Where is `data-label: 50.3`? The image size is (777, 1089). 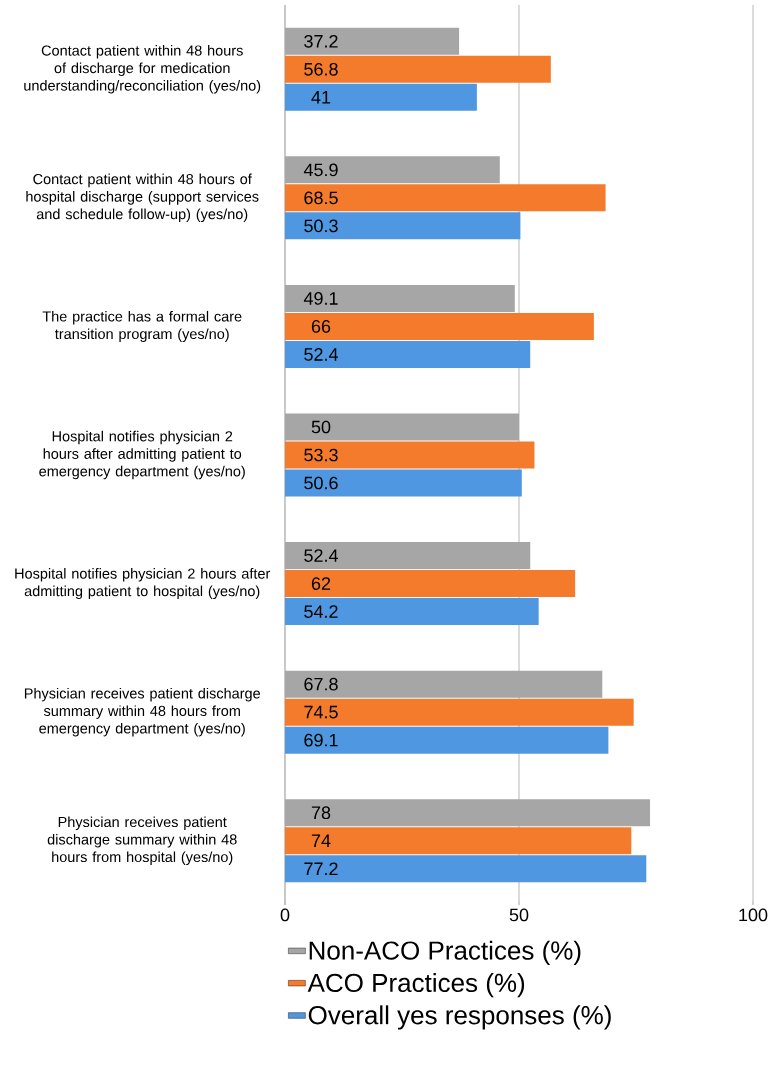 data-label: 50.3 is located at coordinates (321, 226).